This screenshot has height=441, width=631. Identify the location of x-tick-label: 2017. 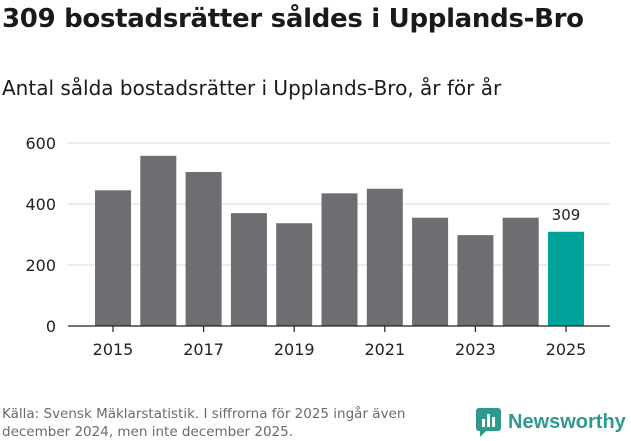
(203, 349).